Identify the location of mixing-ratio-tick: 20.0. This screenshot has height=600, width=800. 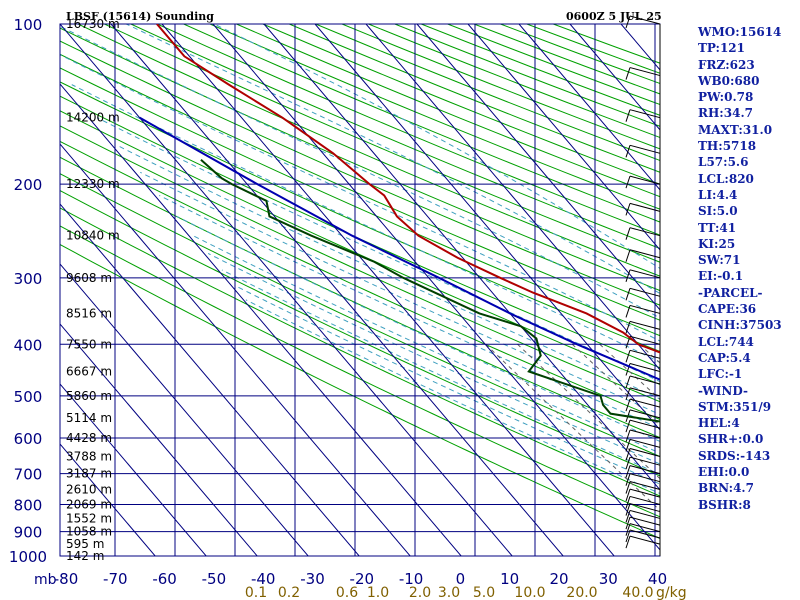
(581, 592).